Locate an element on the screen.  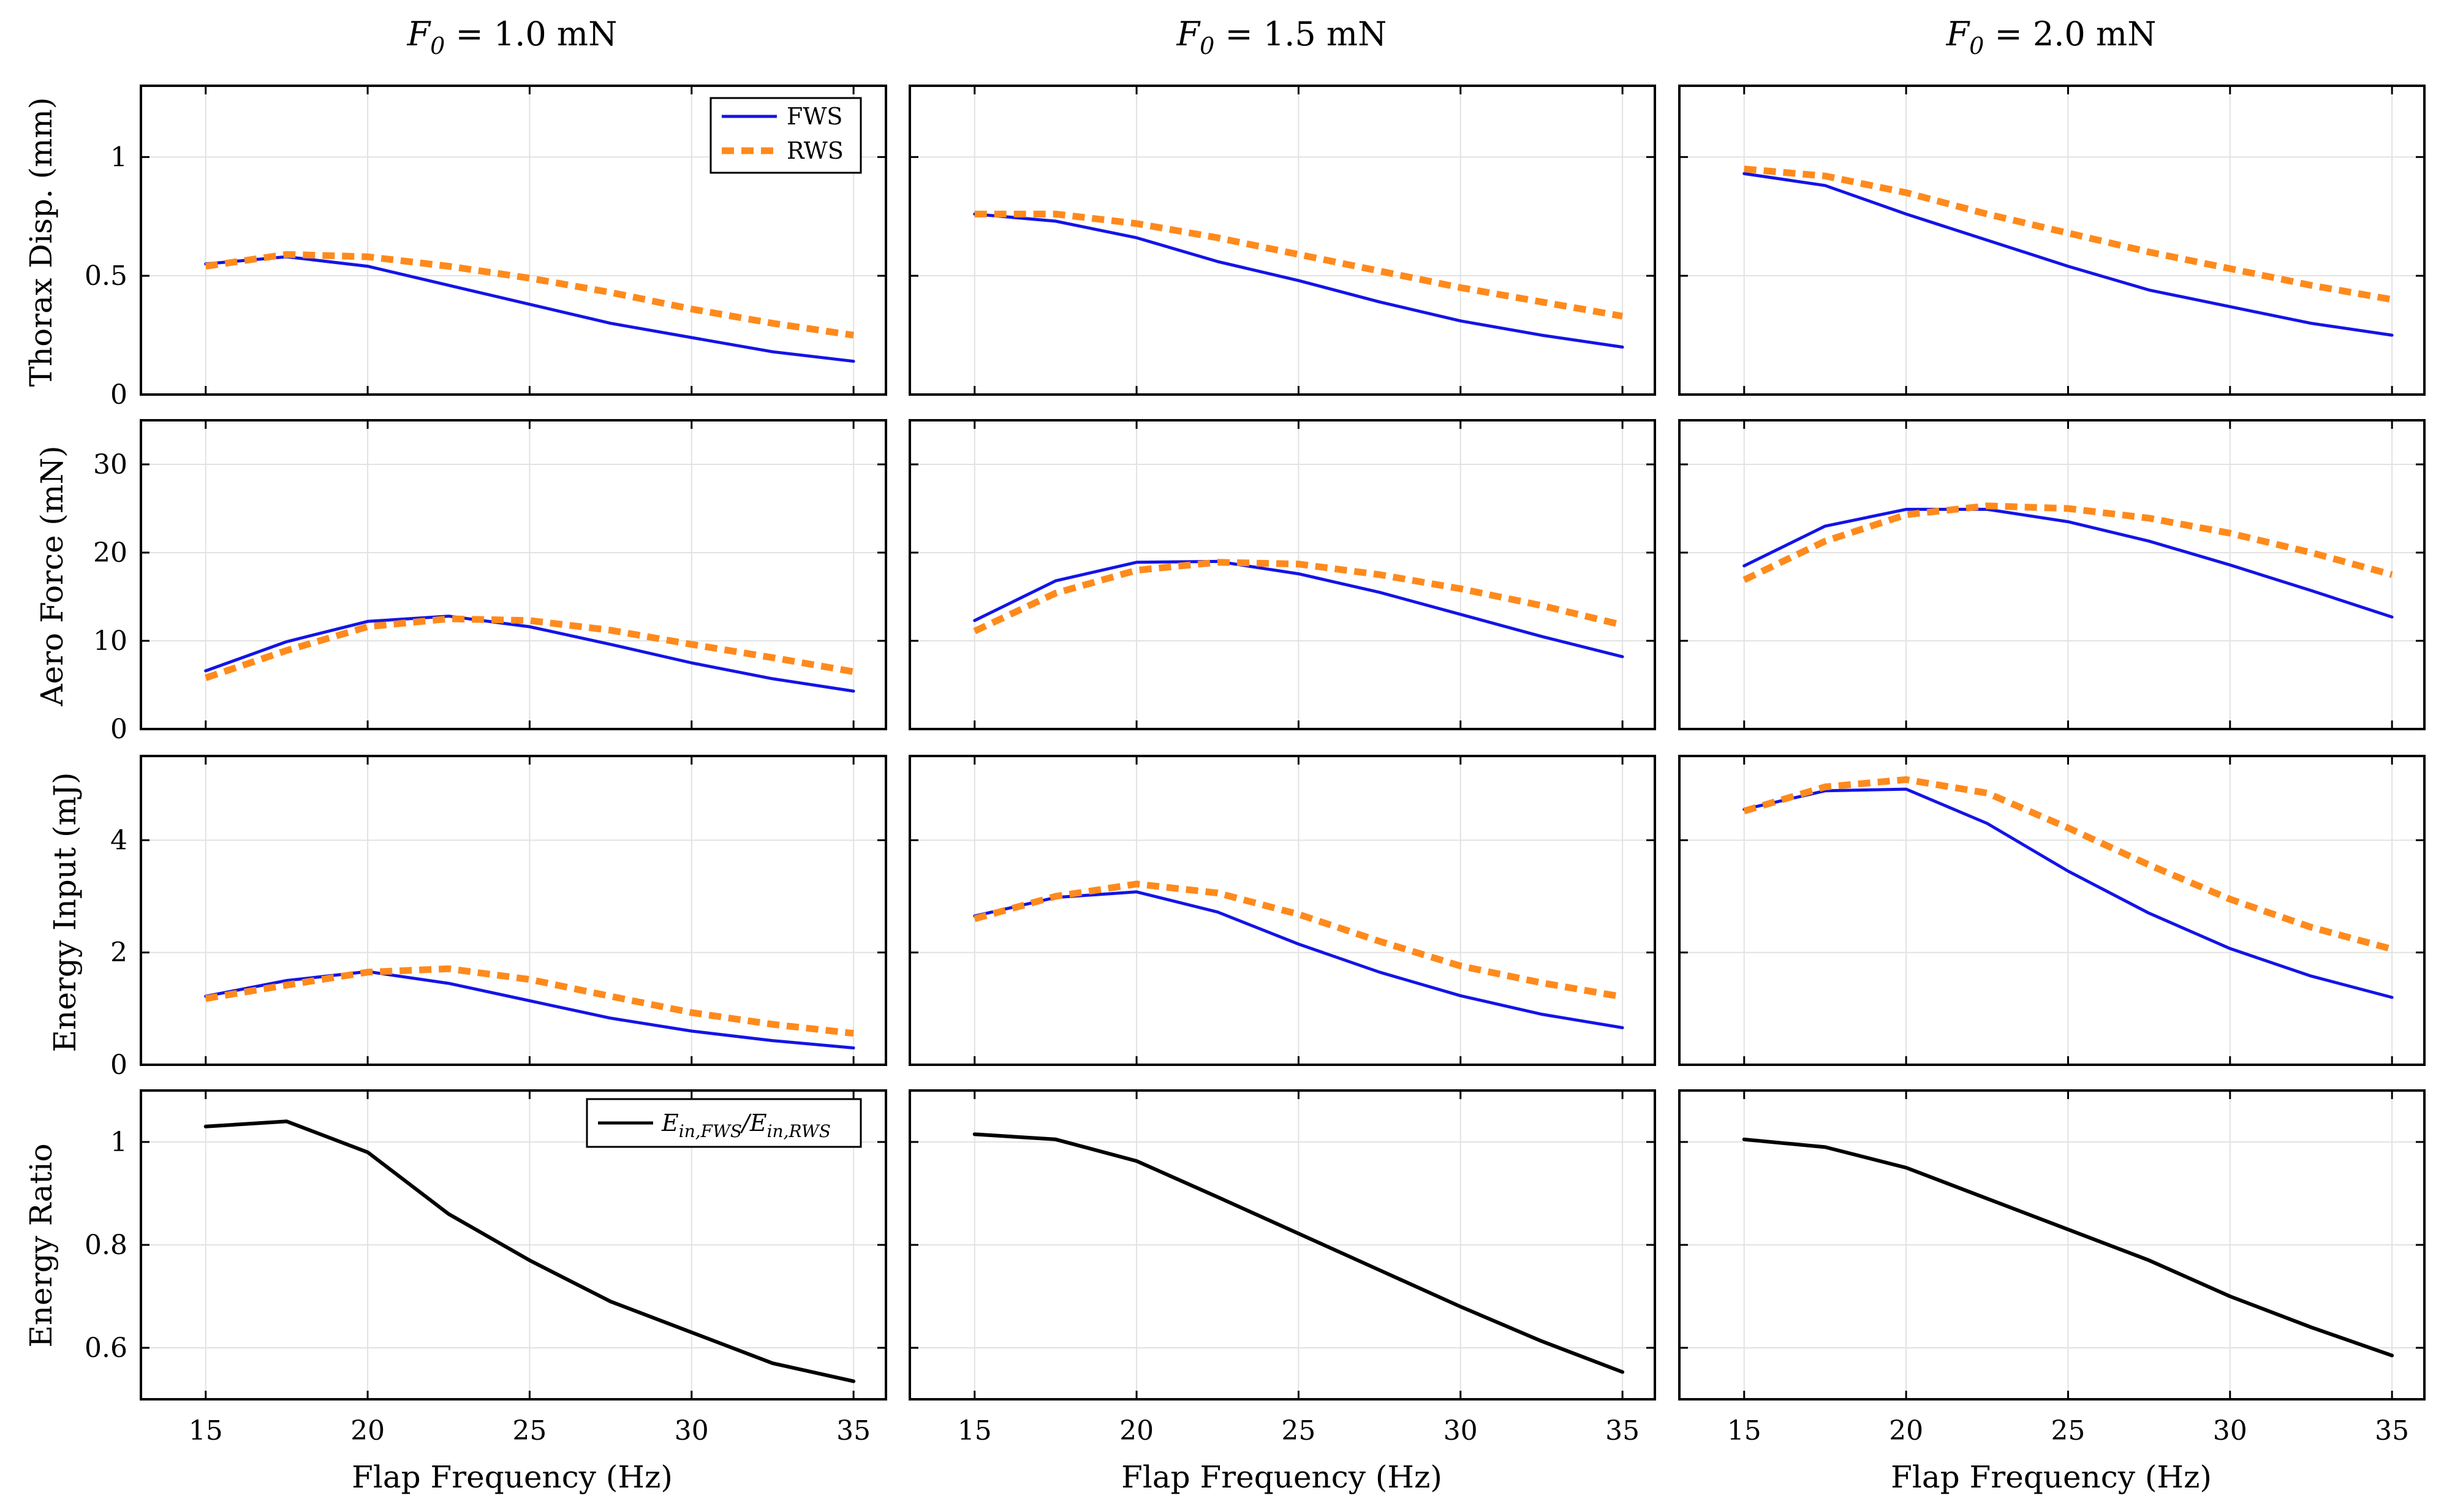
y-tick-label: 4 is located at coordinates (118, 841).